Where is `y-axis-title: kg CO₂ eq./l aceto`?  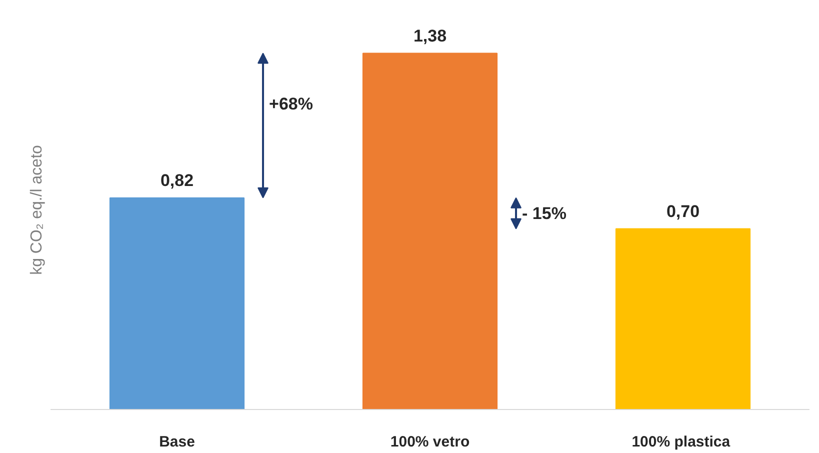
y-axis-title: kg CO₂ eq./l aceto is located at coordinates (37, 209).